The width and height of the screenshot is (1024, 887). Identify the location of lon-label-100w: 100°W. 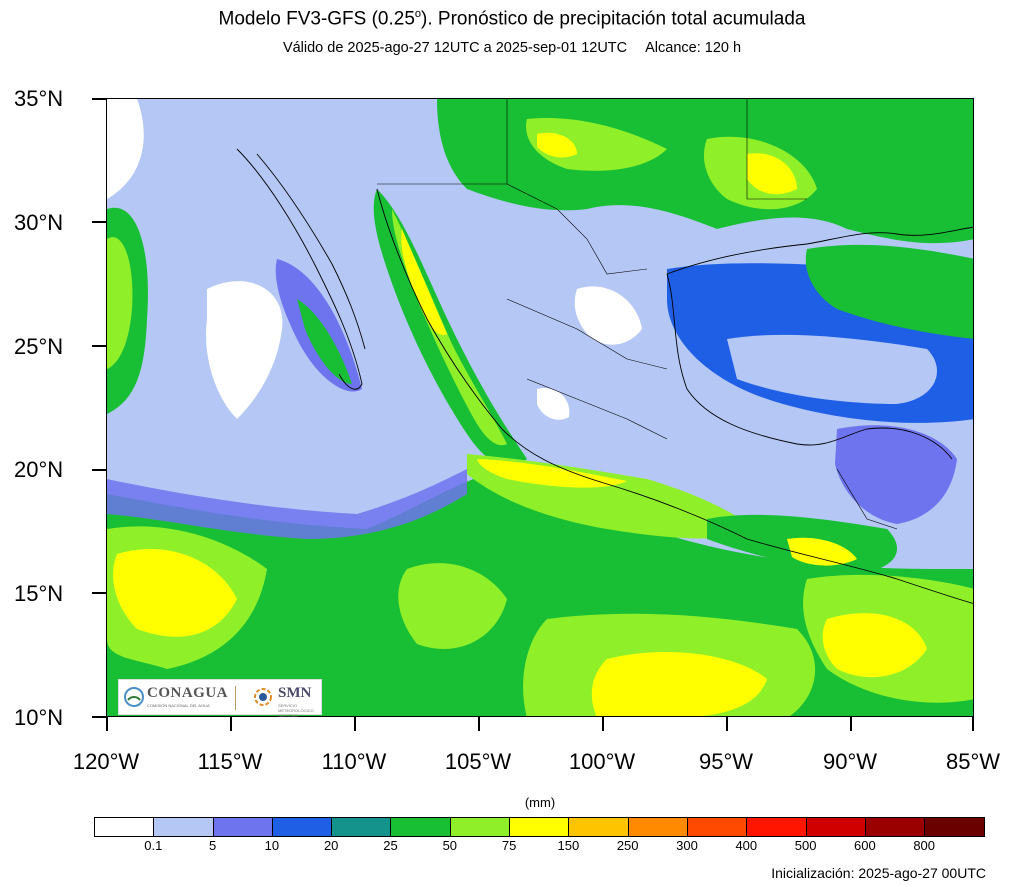
(602, 761).